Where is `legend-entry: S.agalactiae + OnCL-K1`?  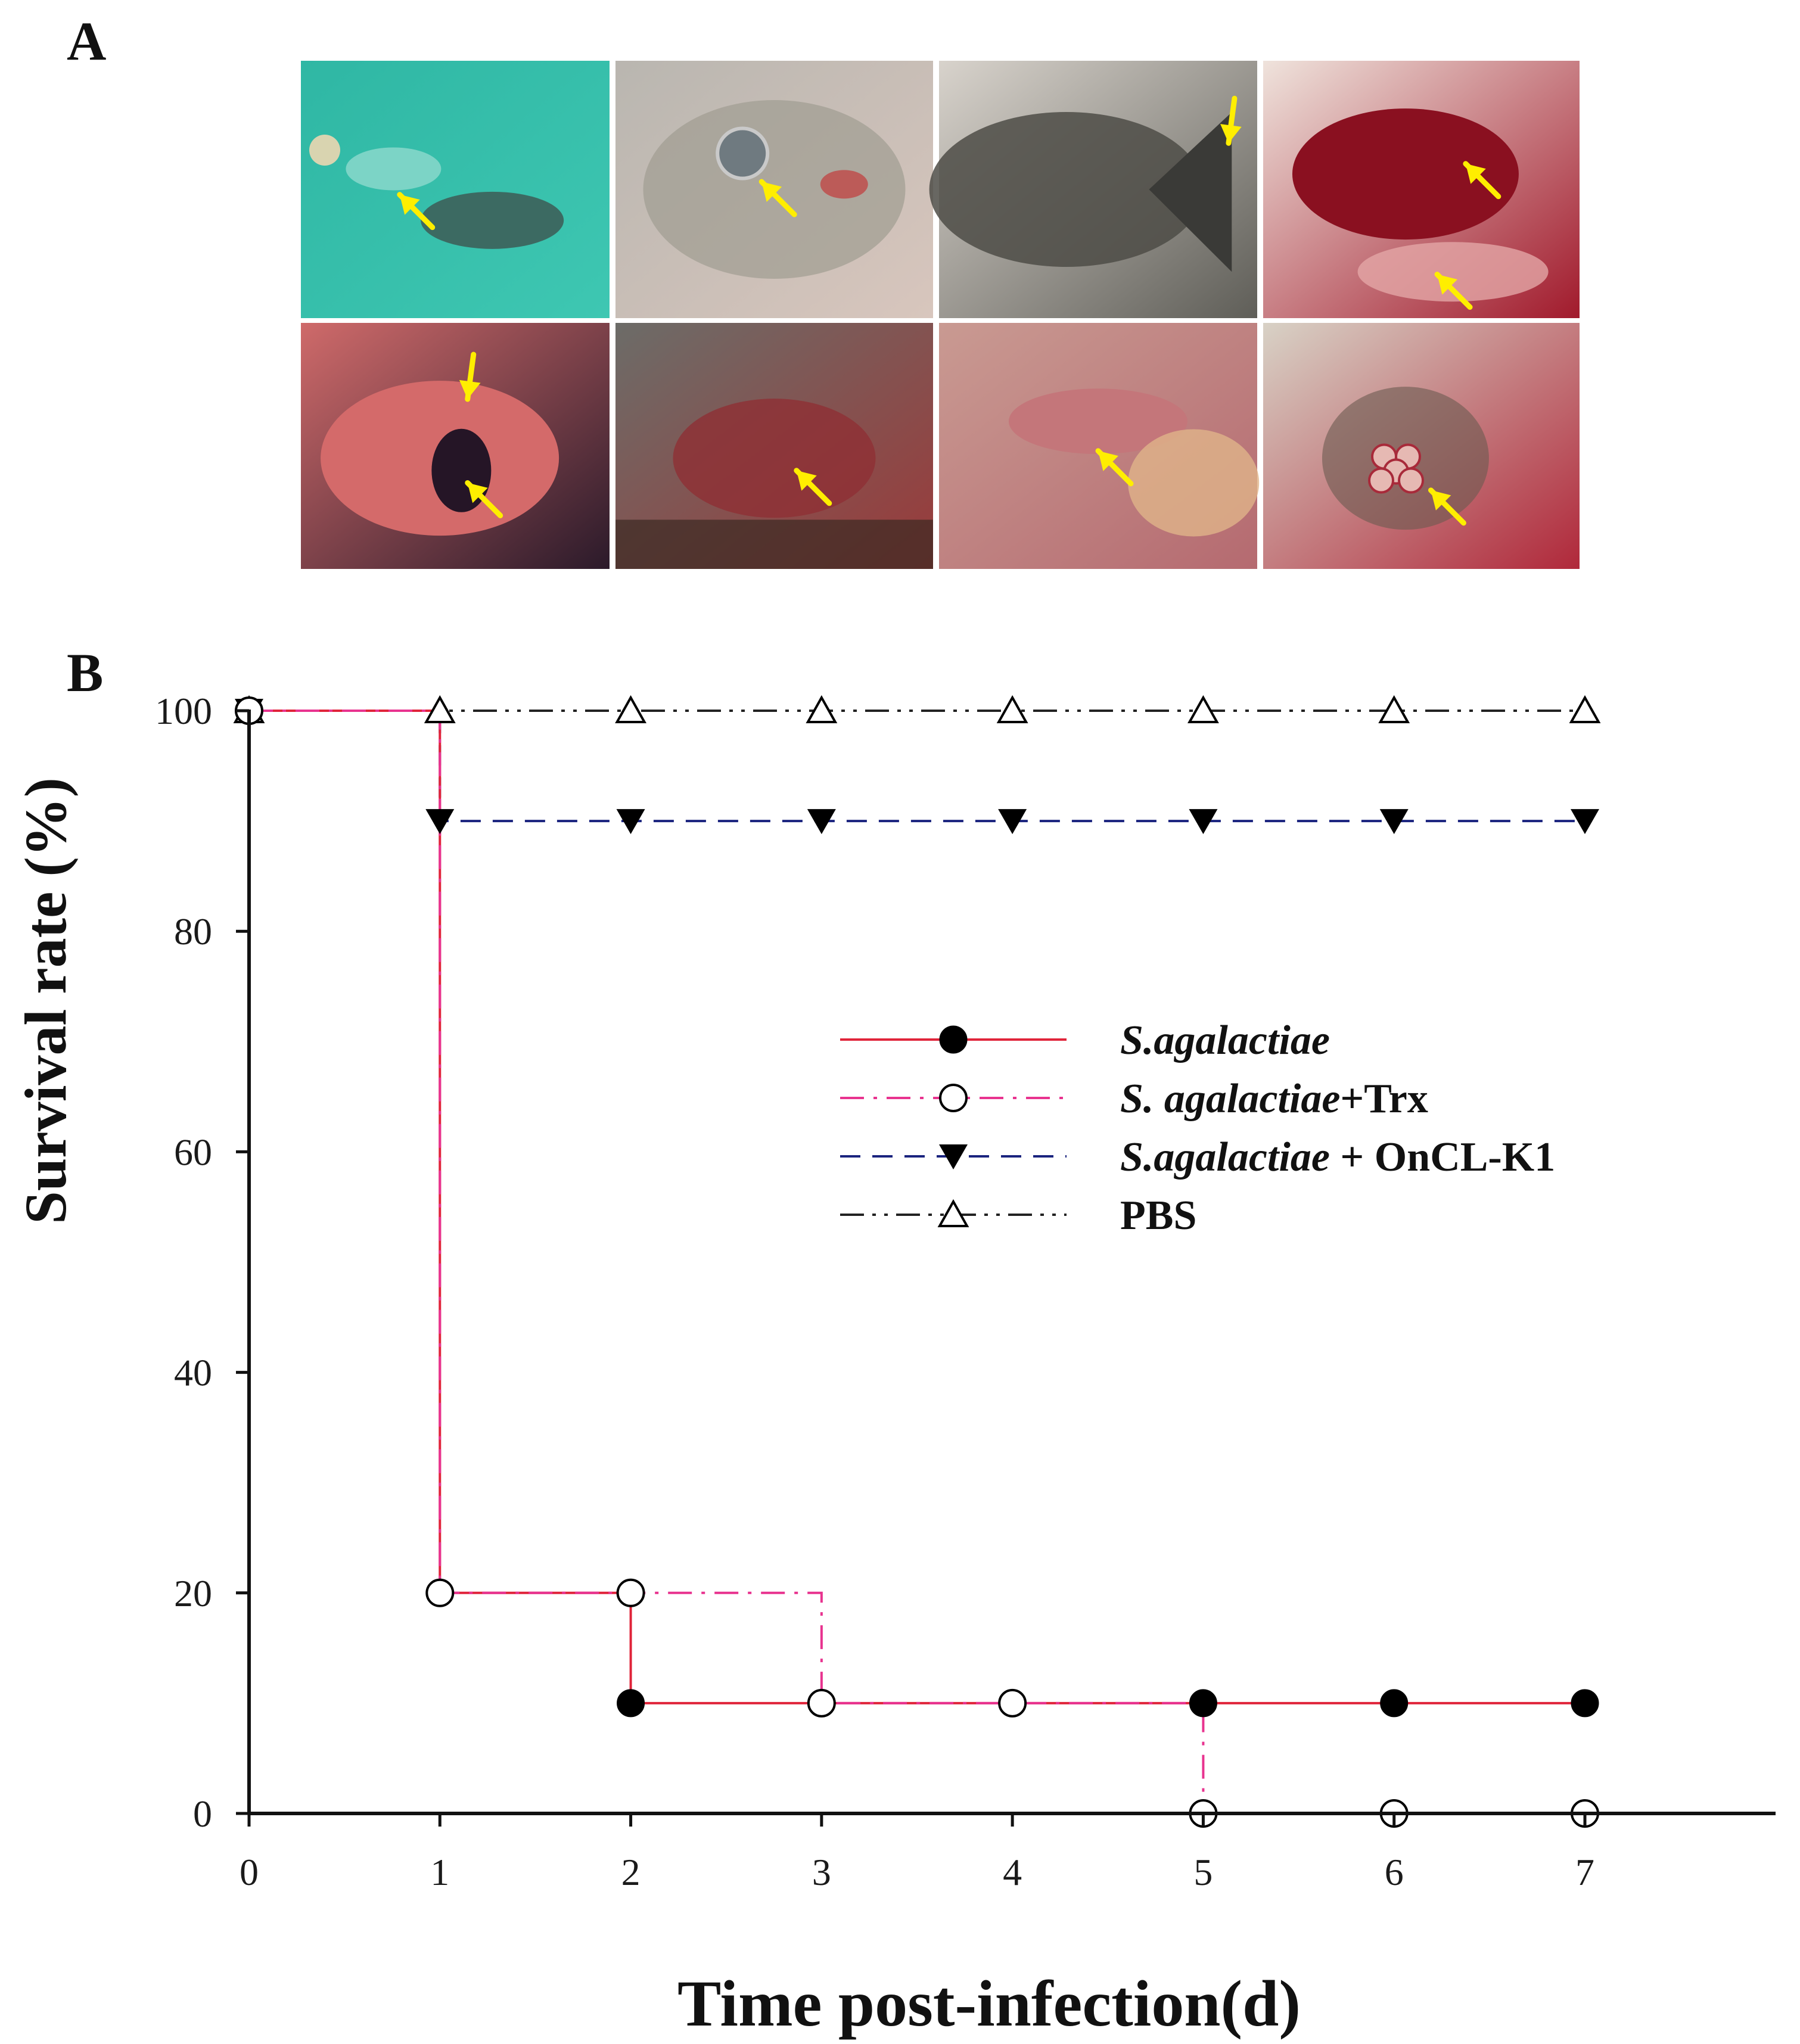
legend-entry: S.agalactiae + OnCL-K1 is located at coordinates (1197, 1157).